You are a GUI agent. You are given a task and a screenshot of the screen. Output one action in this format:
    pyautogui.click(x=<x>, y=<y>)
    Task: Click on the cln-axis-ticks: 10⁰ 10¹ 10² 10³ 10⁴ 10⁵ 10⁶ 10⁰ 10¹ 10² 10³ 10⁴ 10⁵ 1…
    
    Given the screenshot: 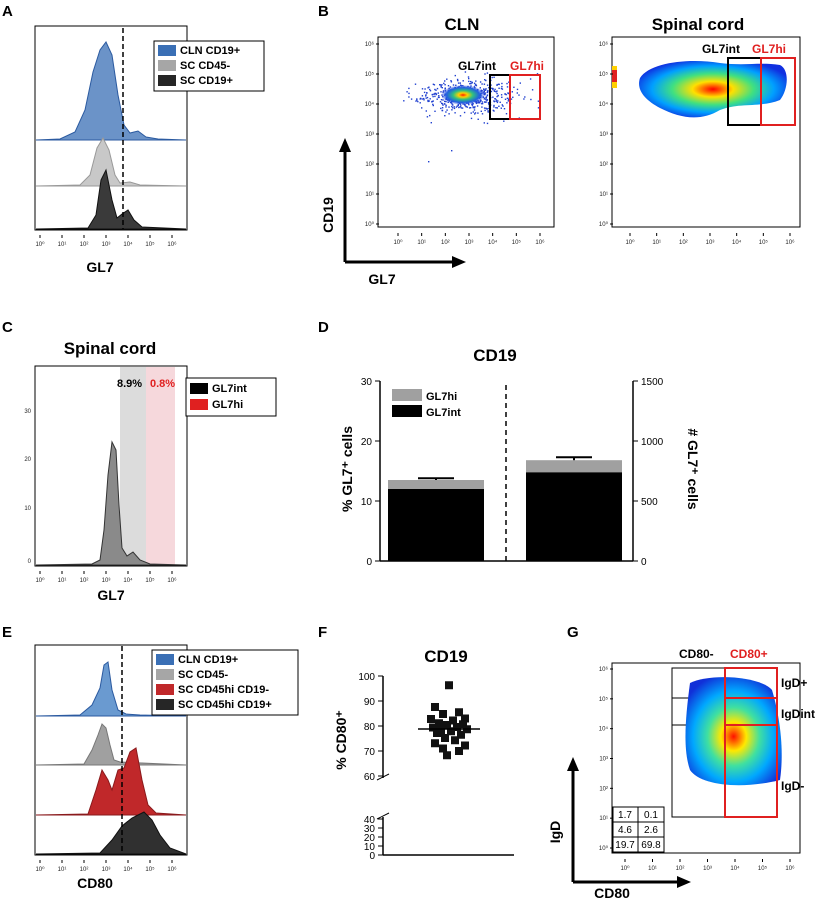 What is the action you would take?
    pyautogui.click(x=455, y=143)
    